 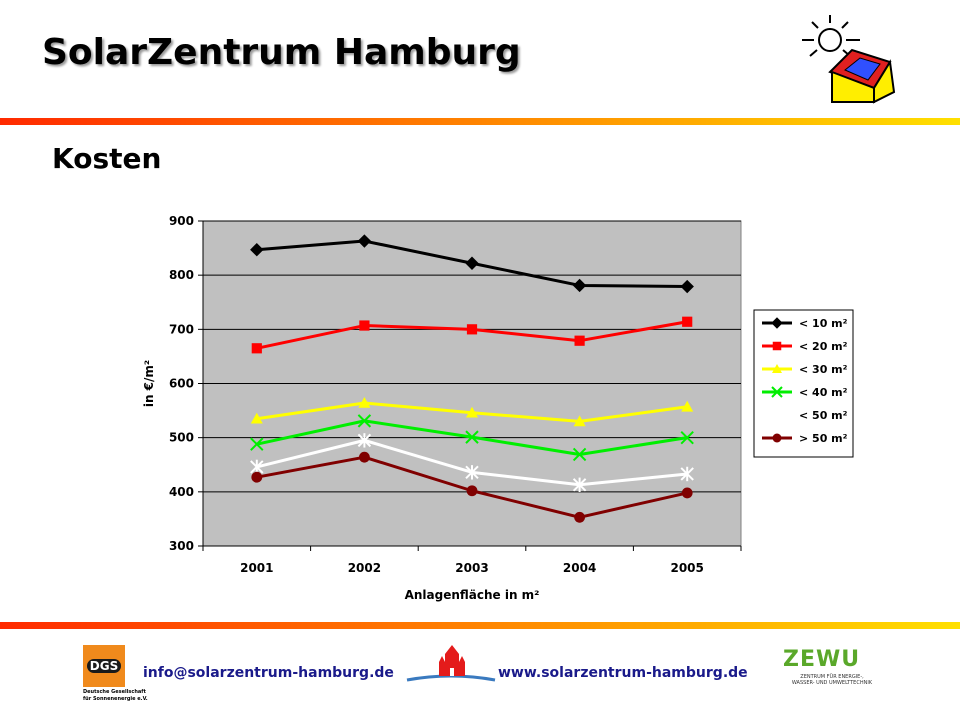 I want to click on x-axis-label: Anlagenfläche in m², so click(x=472, y=595).